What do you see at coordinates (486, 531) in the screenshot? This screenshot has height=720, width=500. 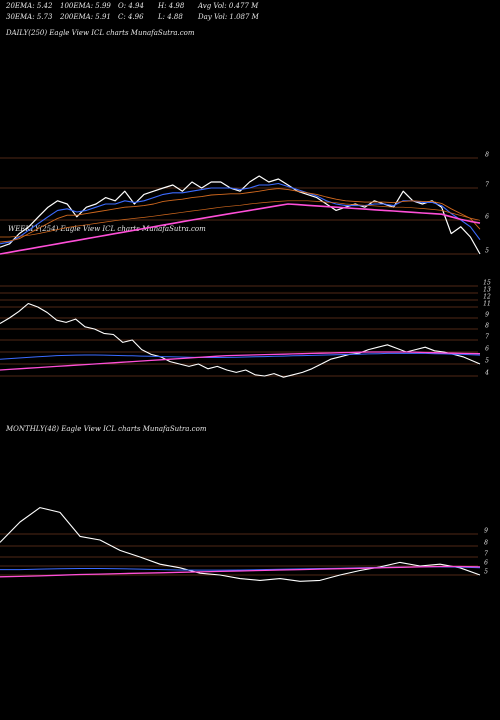 I see `monthly-tick-label-9: 9` at bounding box center [486, 531].